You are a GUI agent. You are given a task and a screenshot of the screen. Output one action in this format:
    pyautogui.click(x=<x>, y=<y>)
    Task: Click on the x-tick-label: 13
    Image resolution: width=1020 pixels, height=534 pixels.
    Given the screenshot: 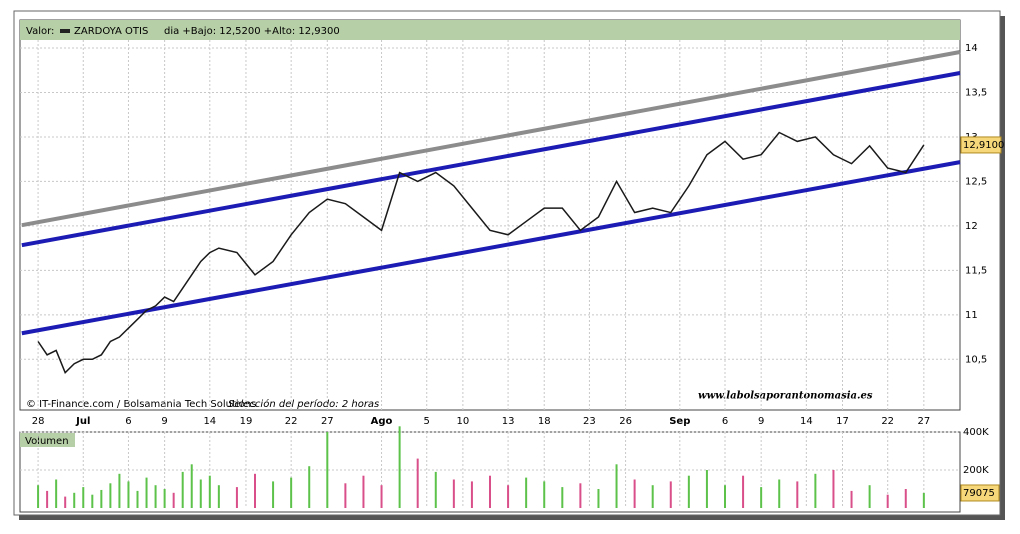 What is the action you would take?
    pyautogui.click(x=508, y=421)
    